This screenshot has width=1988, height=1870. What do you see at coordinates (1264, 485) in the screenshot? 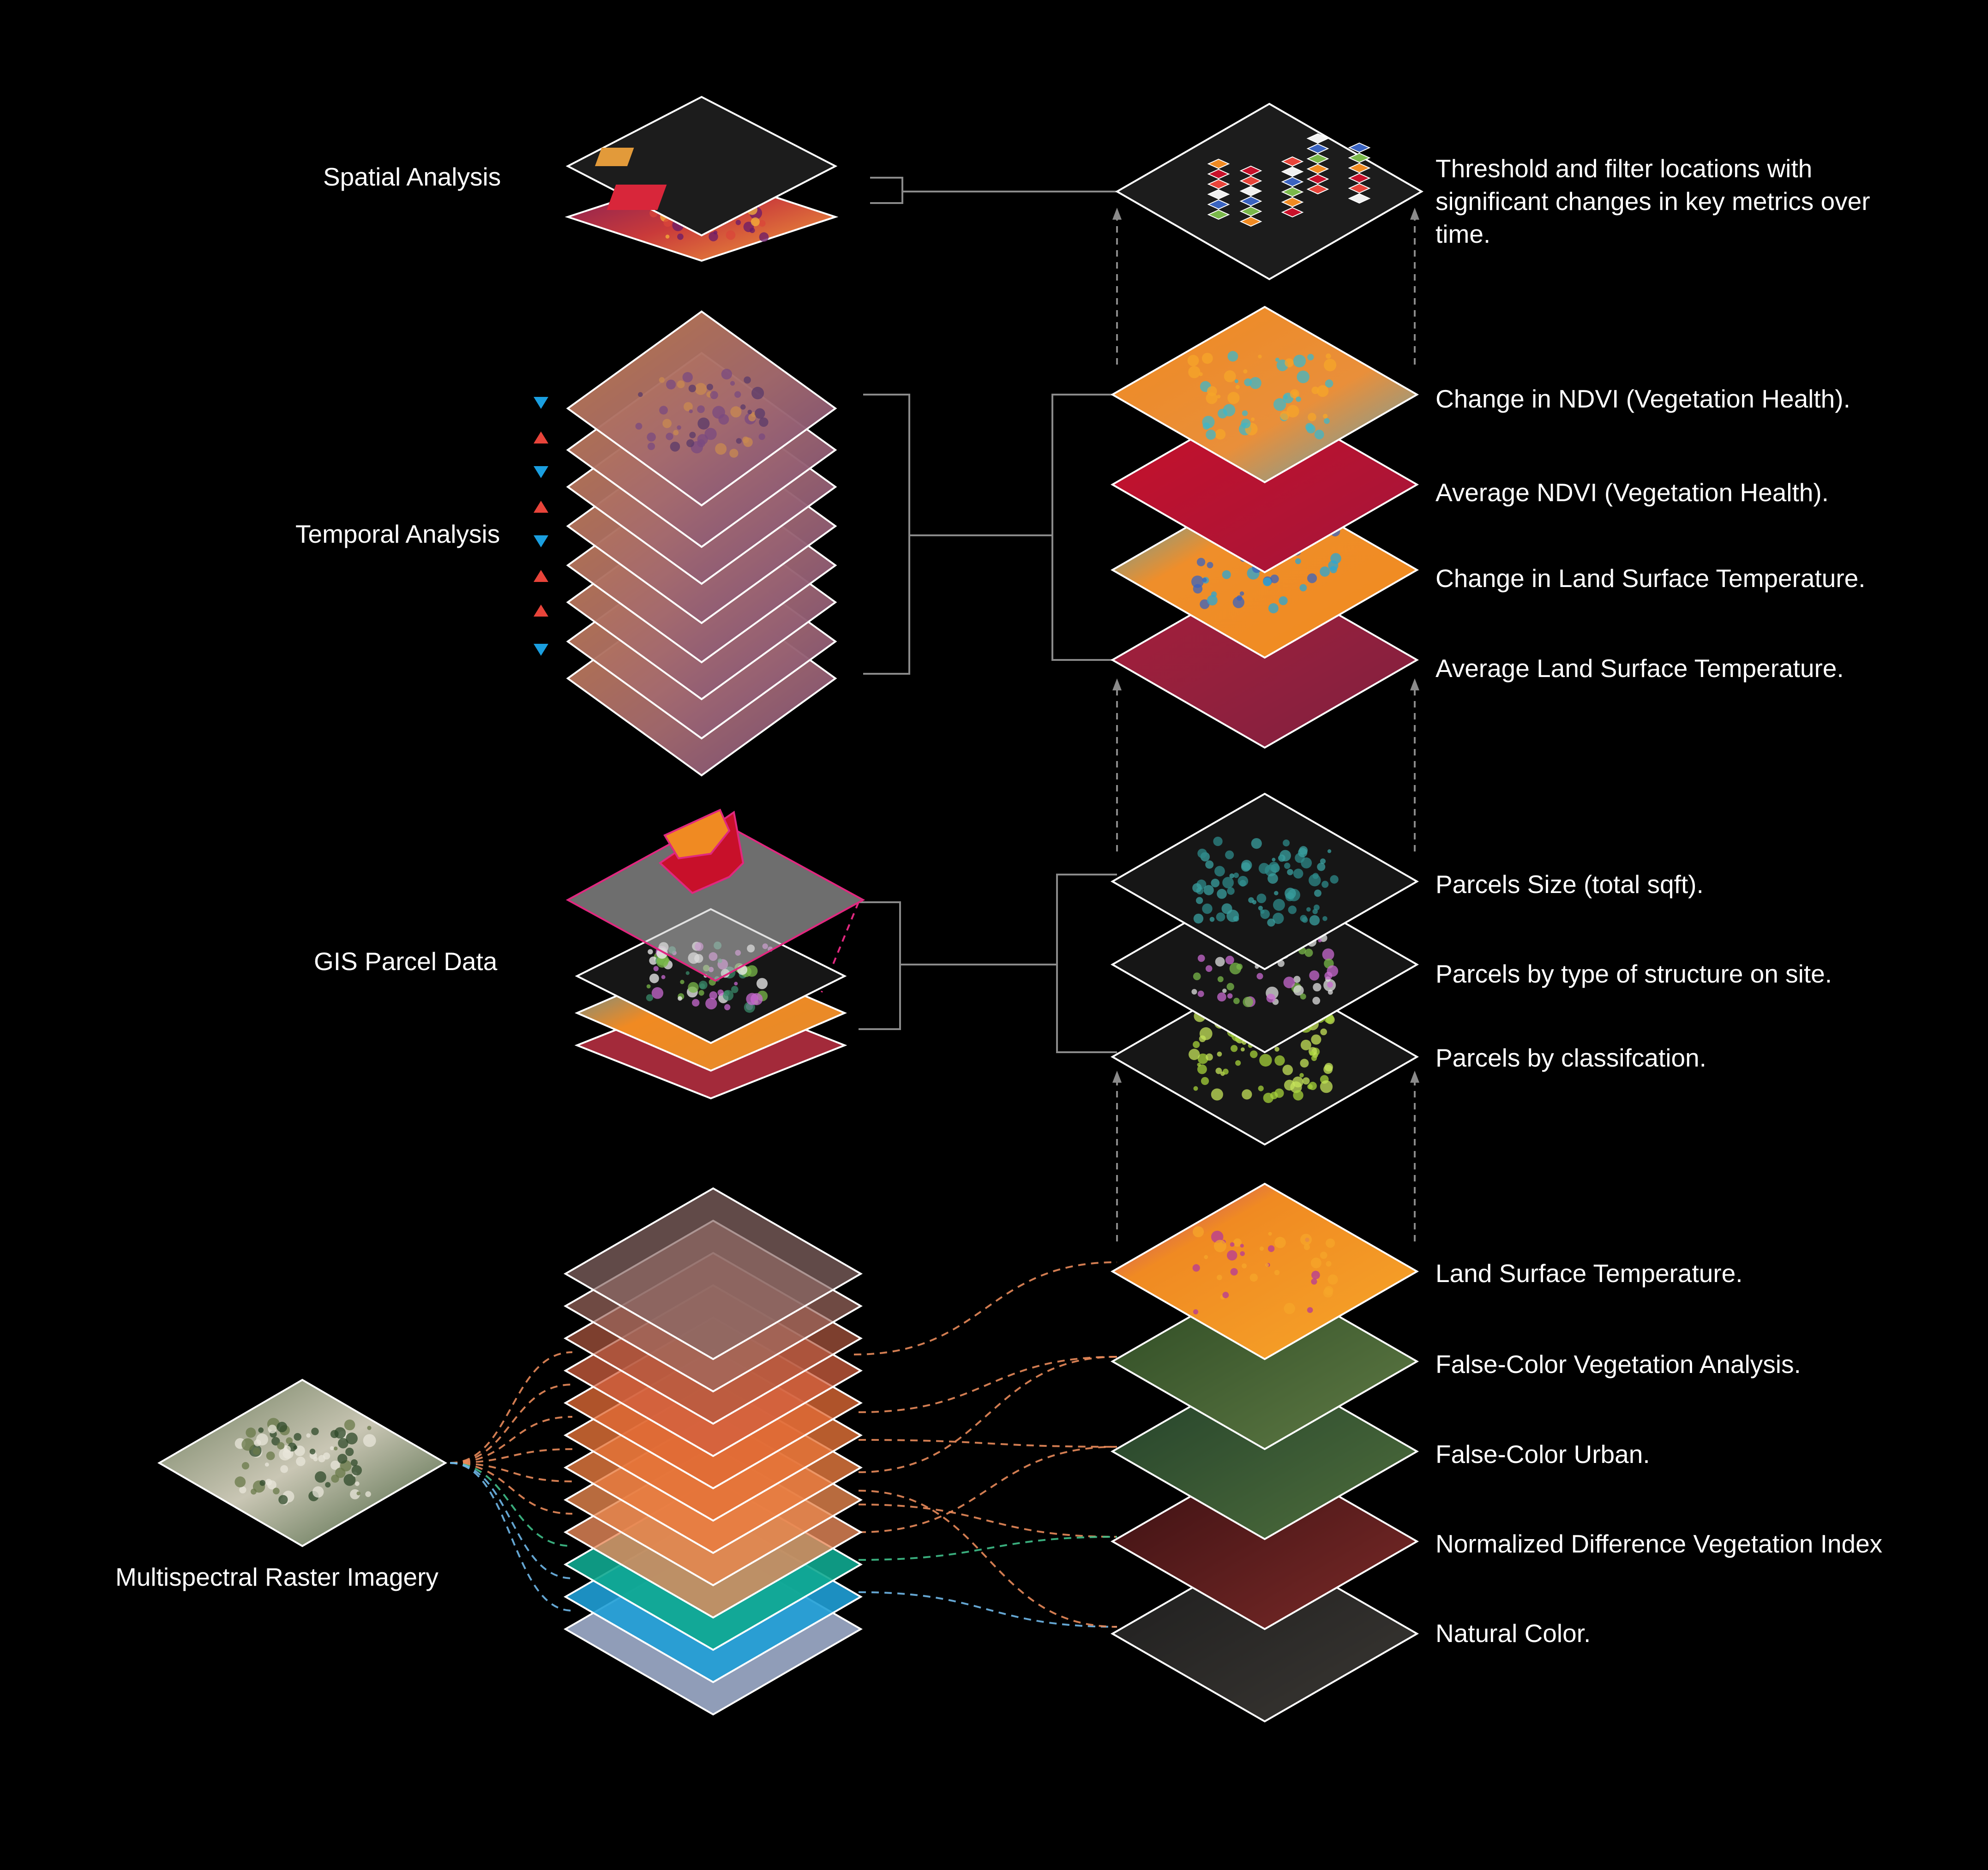
I see `plane-ndvi-average` at bounding box center [1264, 485].